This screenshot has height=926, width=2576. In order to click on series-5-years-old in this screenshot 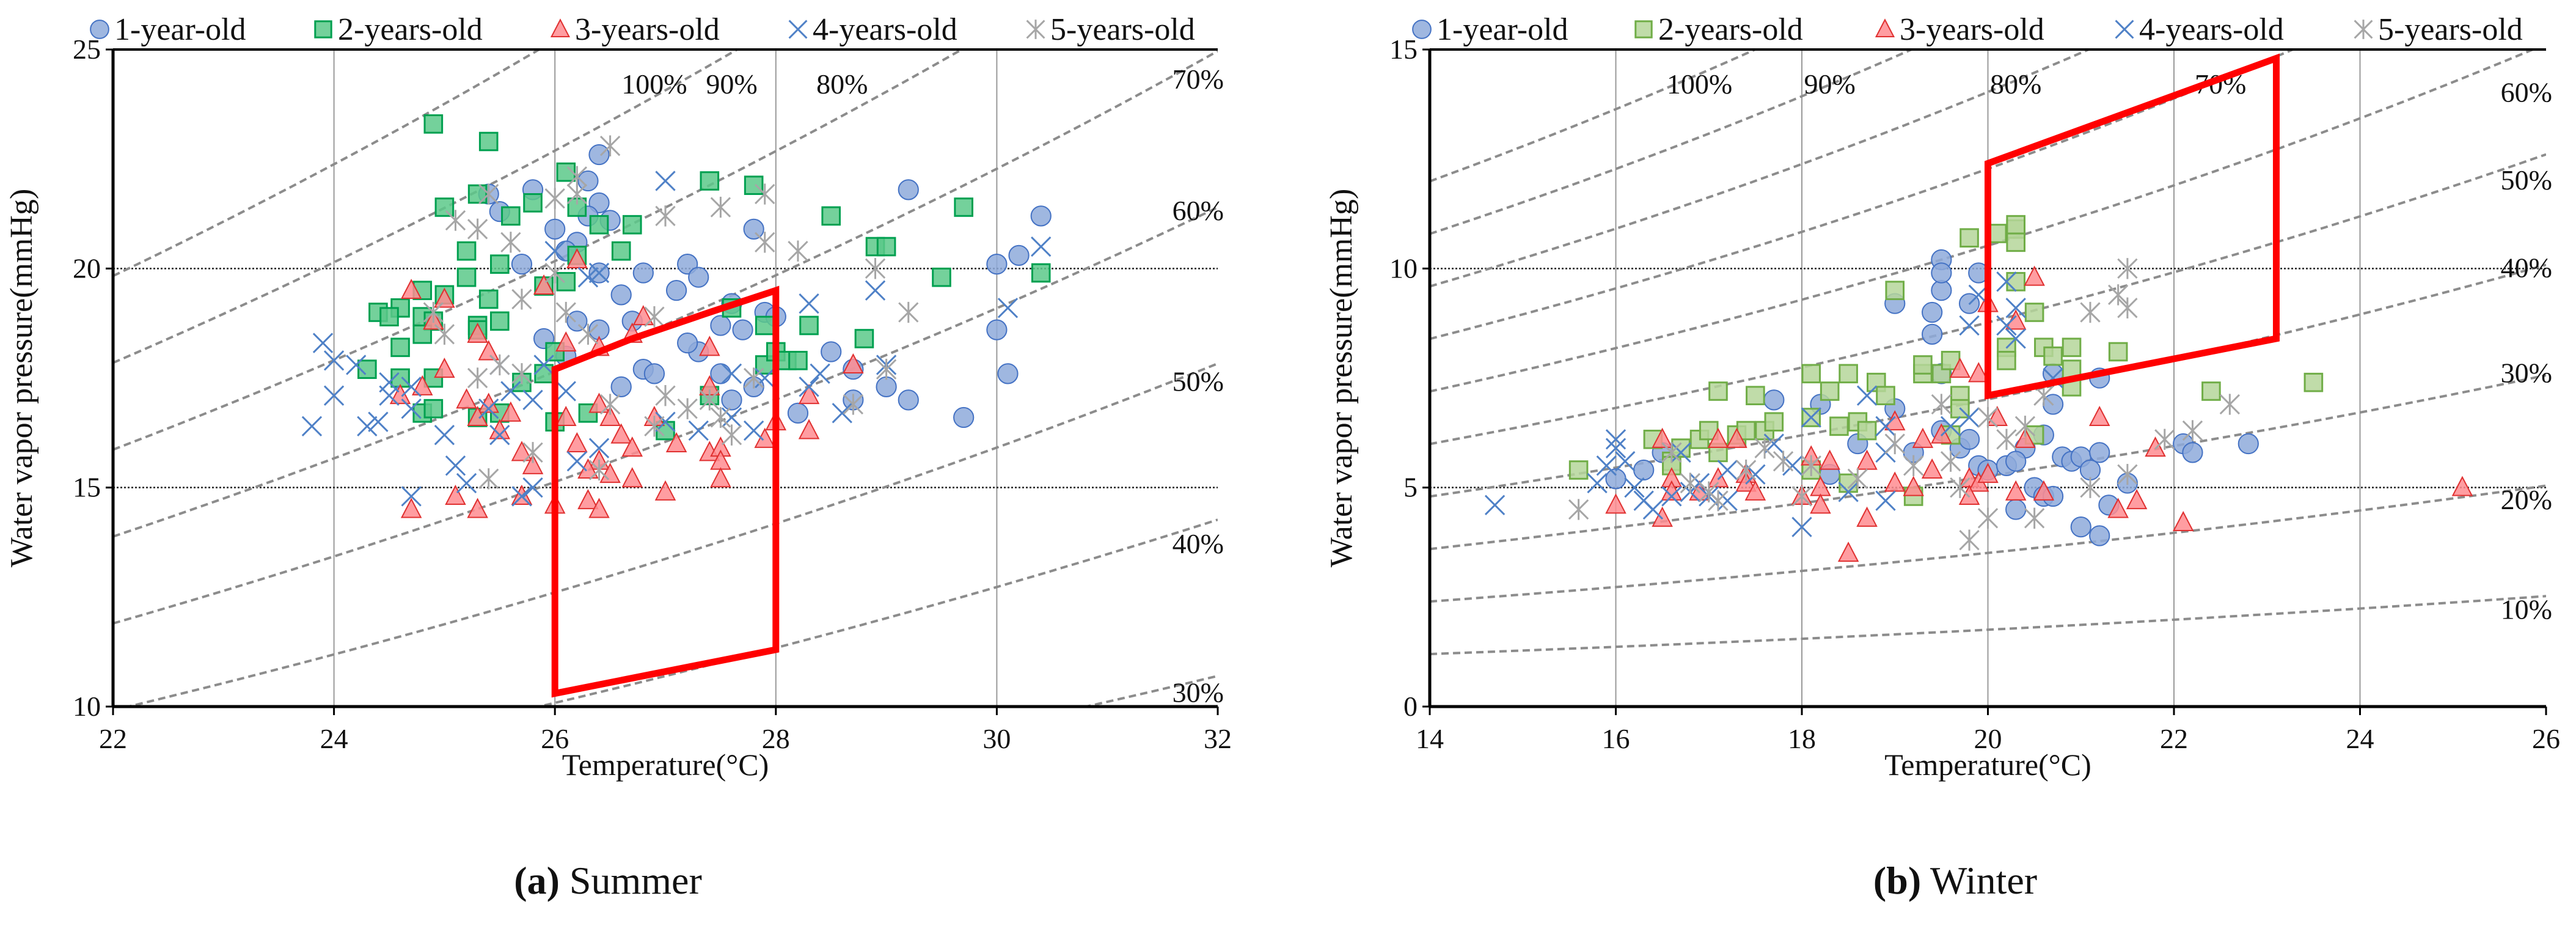, I will do `click(671, 312)`.